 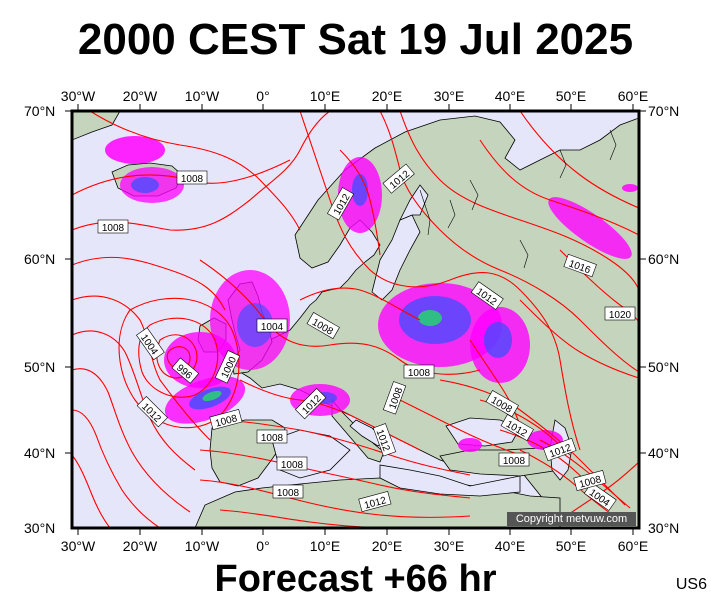 What do you see at coordinates (571, 546) in the screenshot?
I see `lon-label-bottom: 50°E` at bounding box center [571, 546].